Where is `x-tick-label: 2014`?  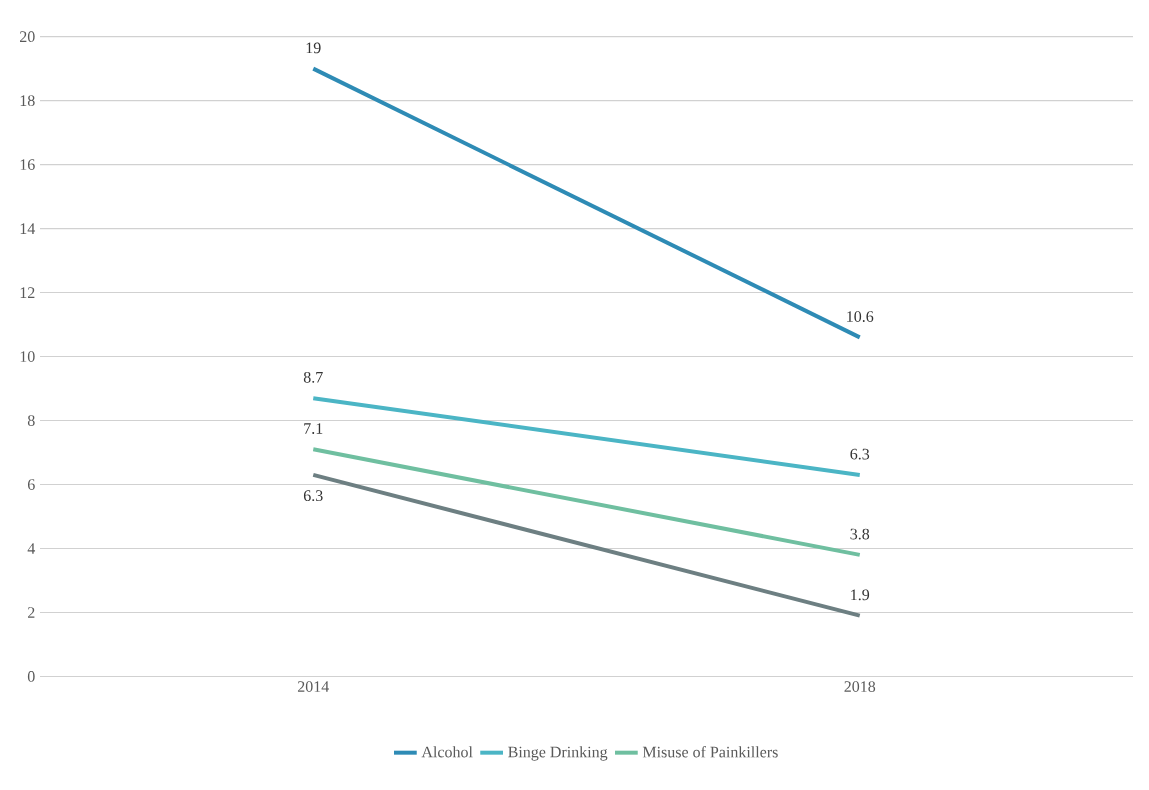 x-tick-label: 2014 is located at coordinates (313, 687).